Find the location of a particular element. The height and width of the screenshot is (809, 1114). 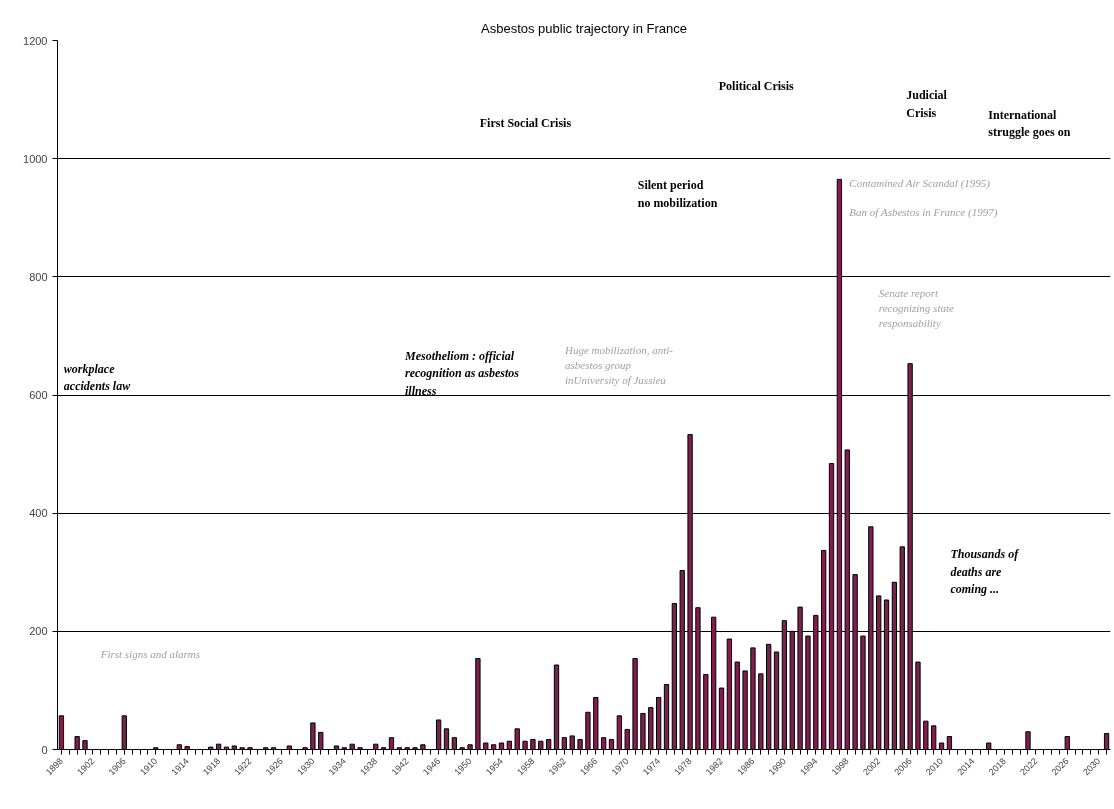

annotation: Silent period no mobilization is located at coordinates (677, 194).